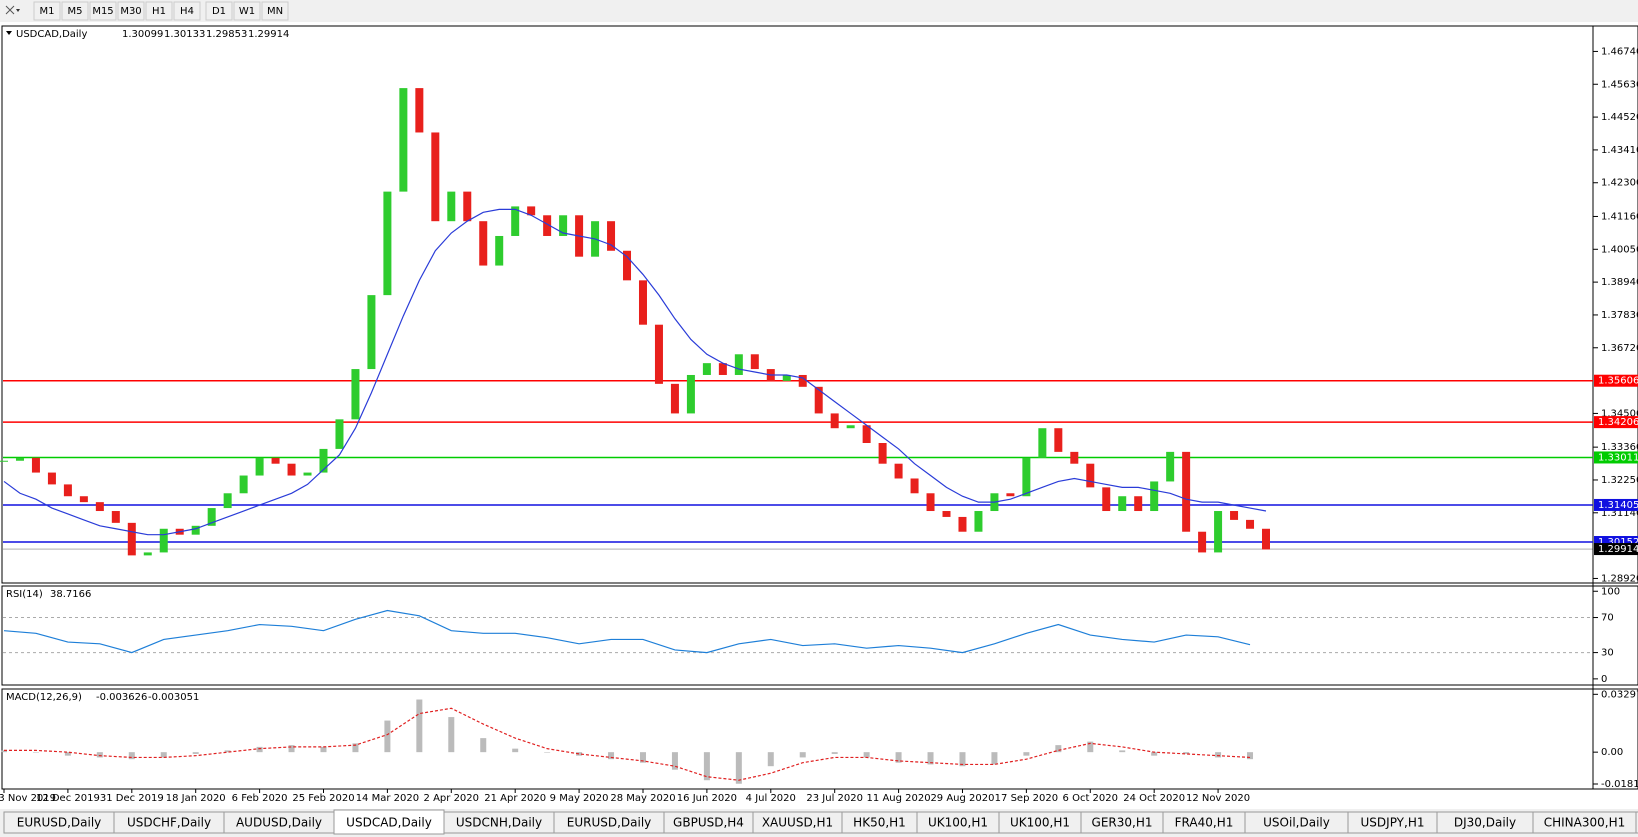  Describe the element at coordinates (962, 798) in the screenshot. I see `x-tick-label: 29 Aug 2020` at that location.